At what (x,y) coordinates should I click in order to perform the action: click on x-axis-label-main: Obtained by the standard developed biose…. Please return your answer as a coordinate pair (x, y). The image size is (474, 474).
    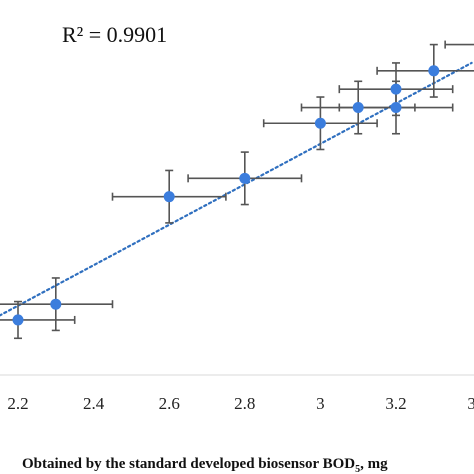
    Looking at the image, I should click on (188, 464).